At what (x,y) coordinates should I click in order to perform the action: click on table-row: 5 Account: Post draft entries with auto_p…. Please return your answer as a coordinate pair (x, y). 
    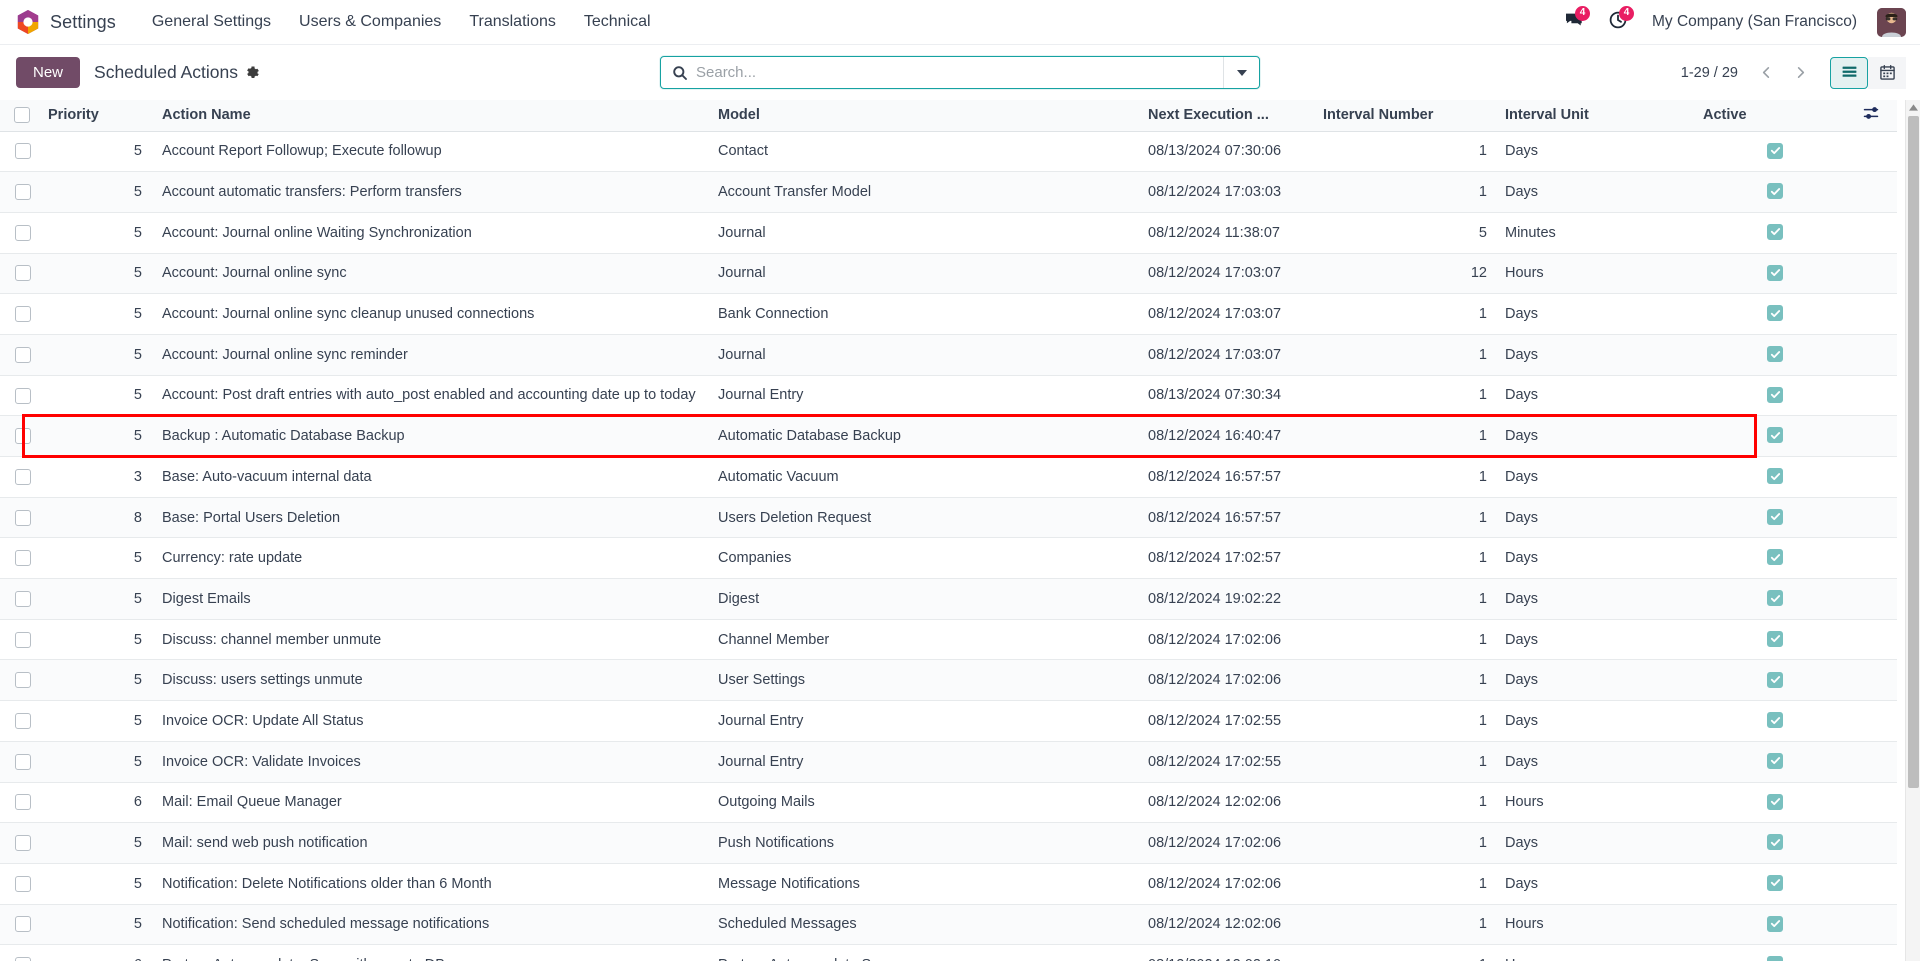
    Looking at the image, I should click on (948, 396).